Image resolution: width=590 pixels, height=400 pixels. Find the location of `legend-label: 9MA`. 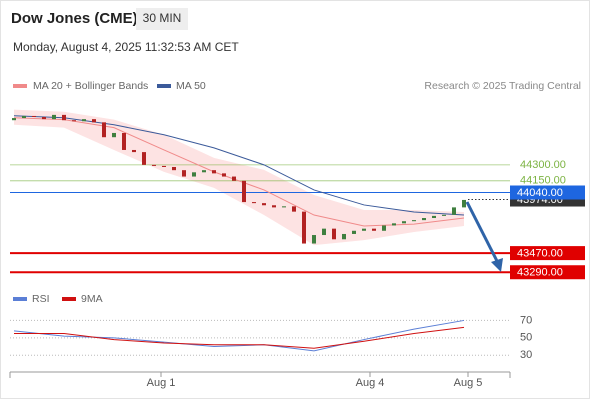

legend-label: 9MA is located at coordinates (92, 299).